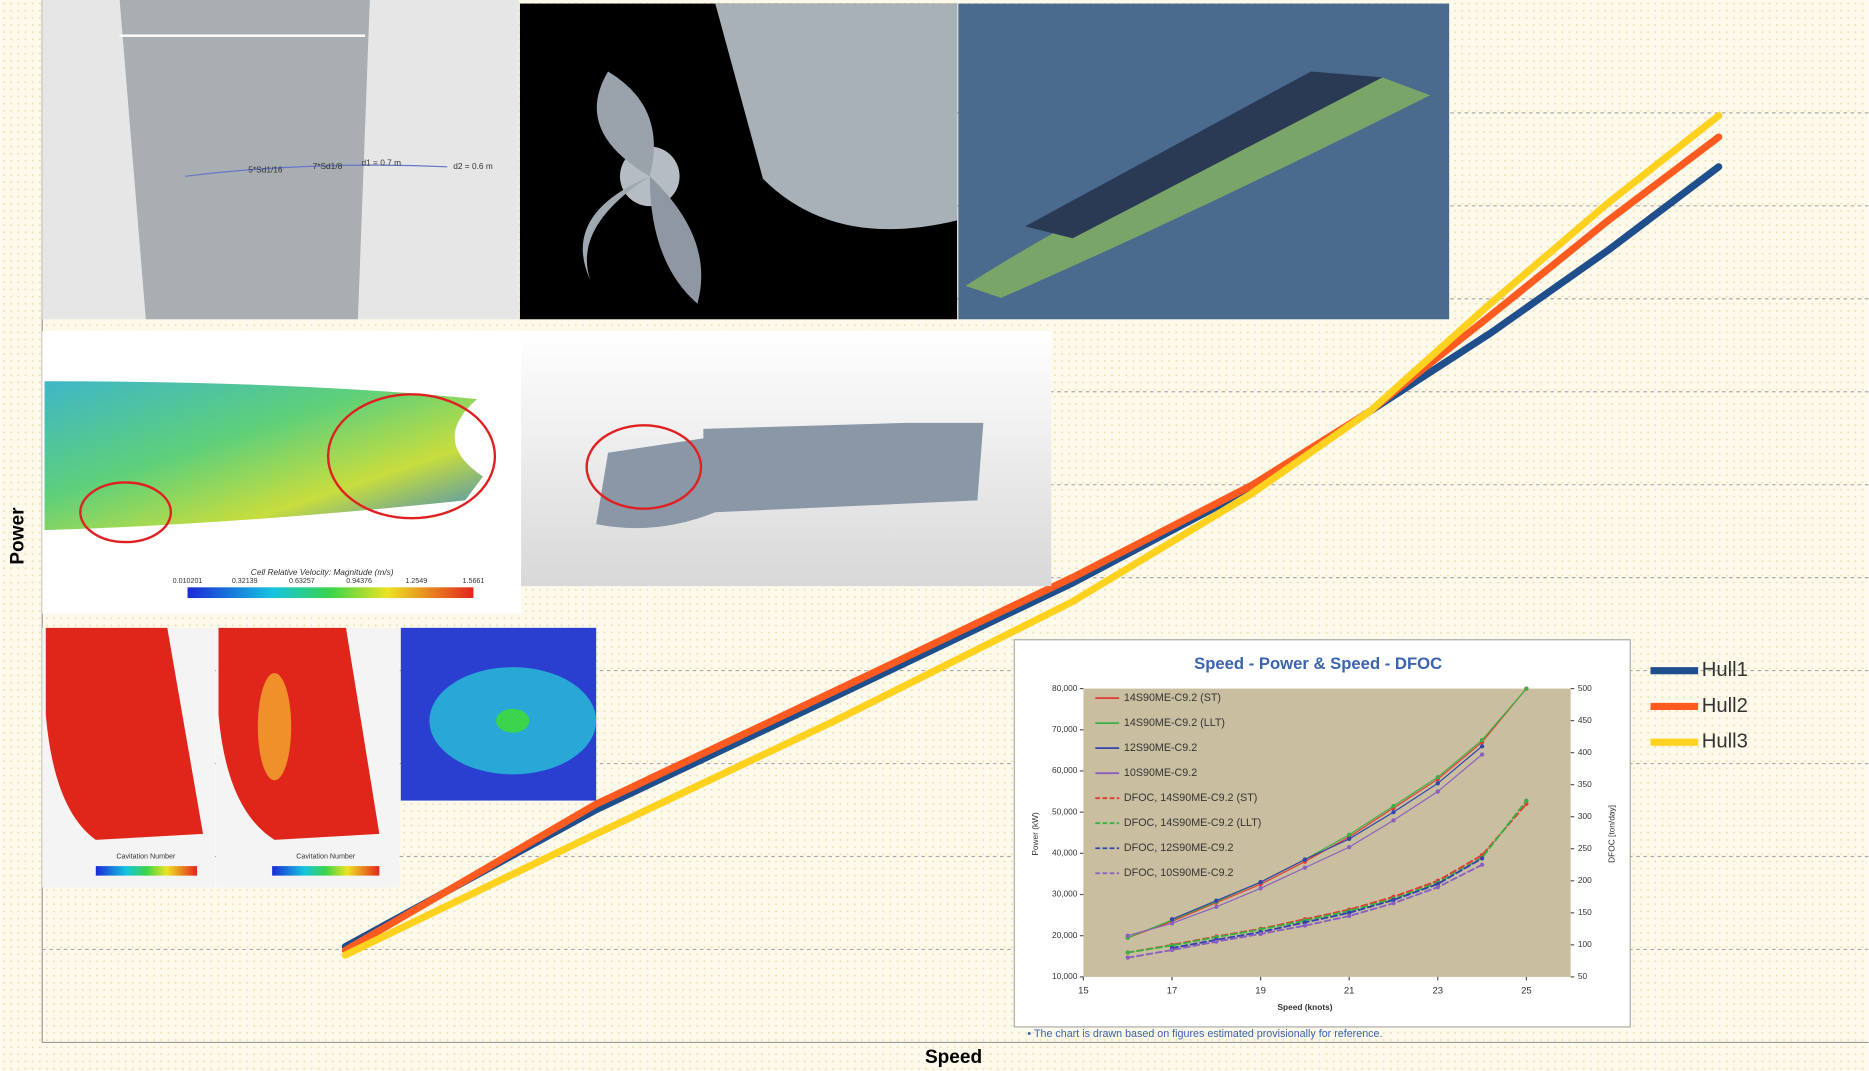  What do you see at coordinates (1065, 811) in the screenshot?
I see `y-tick-label: 50,000` at bounding box center [1065, 811].